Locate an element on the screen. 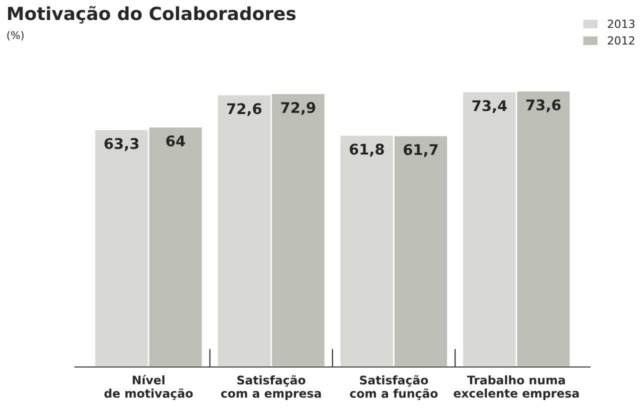 Image resolution: width=642 pixels, height=414 pixels. data-label: 73,4 is located at coordinates (489, 107).